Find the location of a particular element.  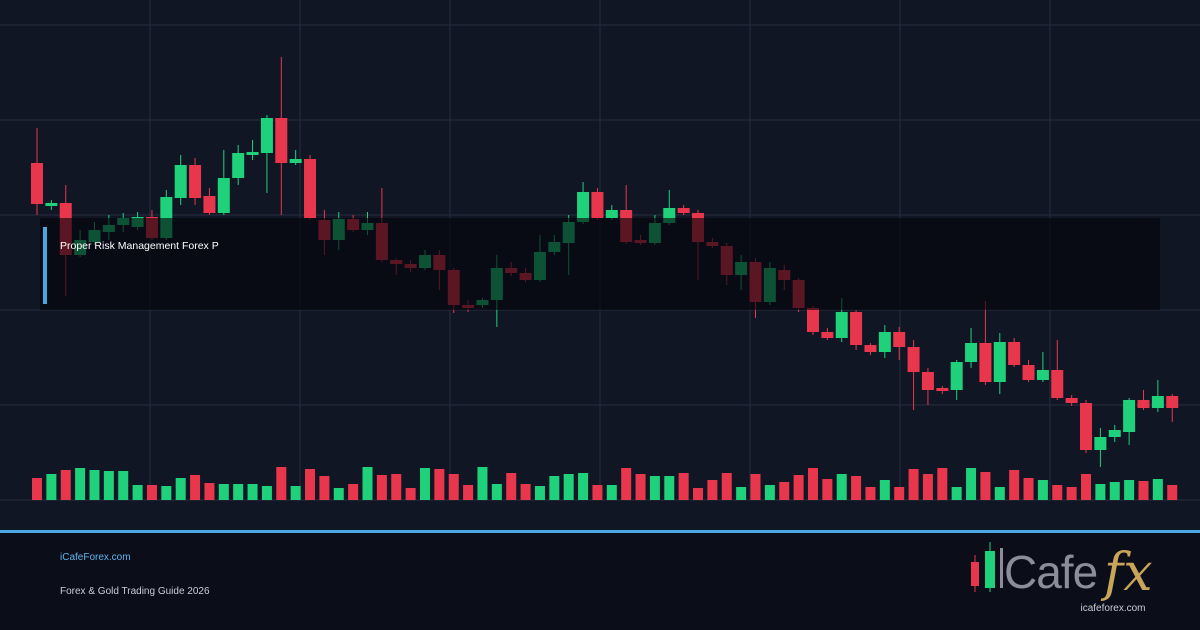

logo-url: icafeforex.com is located at coordinates (1112, 608).